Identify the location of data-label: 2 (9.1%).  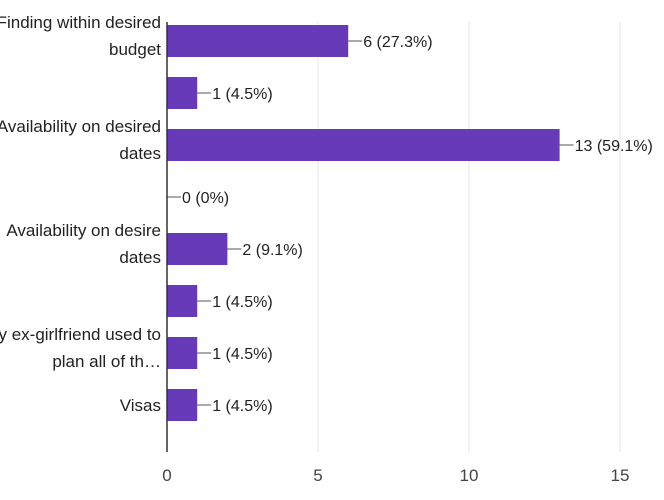
(272, 250).